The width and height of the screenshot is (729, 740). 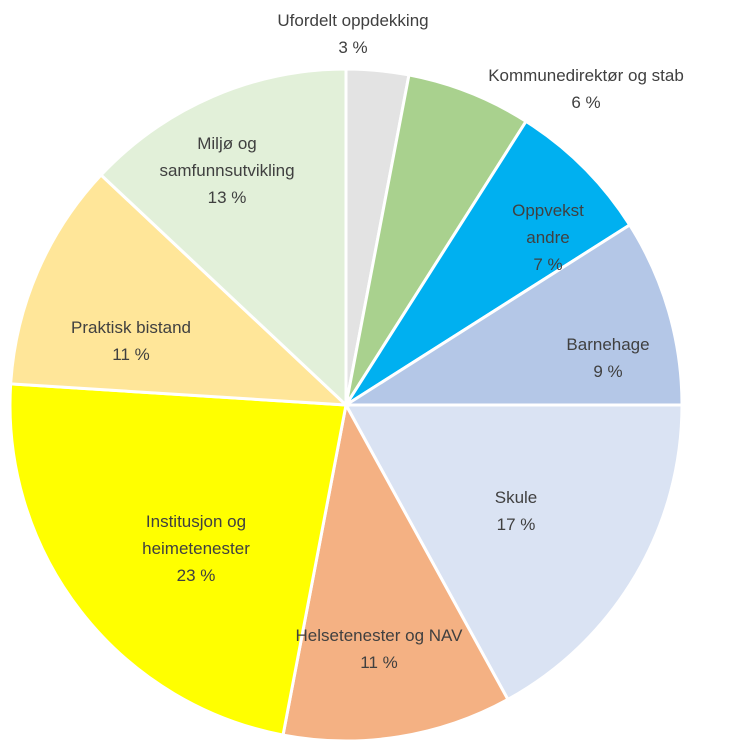 What do you see at coordinates (379, 635) in the screenshot?
I see `category-name: Helsetenester og NAV` at bounding box center [379, 635].